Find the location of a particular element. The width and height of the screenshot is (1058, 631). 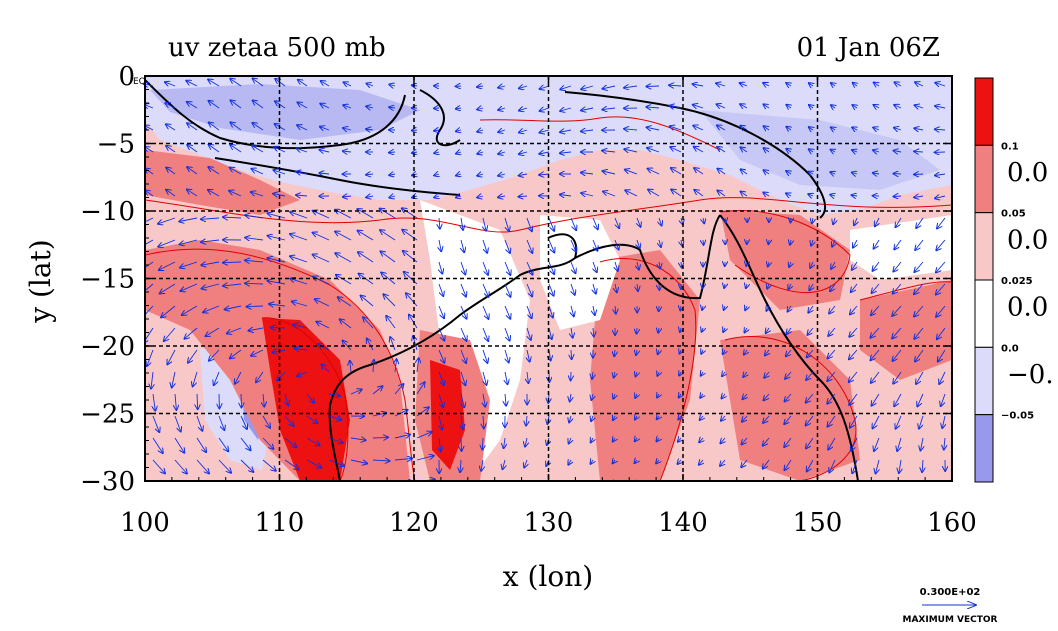

x-tick-label: 120 is located at coordinates (414, 523).